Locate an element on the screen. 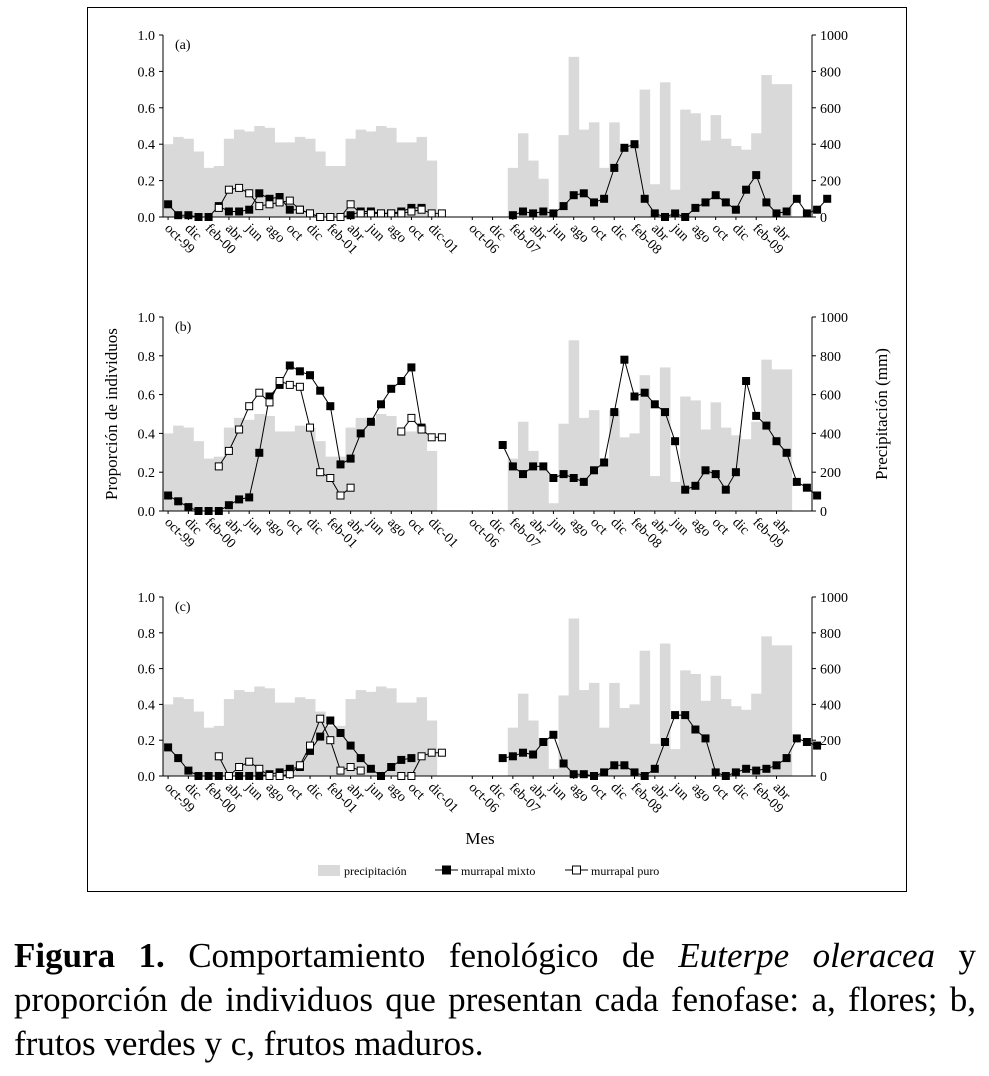  x-tick-label: dic-01 is located at coordinates (443, 239).